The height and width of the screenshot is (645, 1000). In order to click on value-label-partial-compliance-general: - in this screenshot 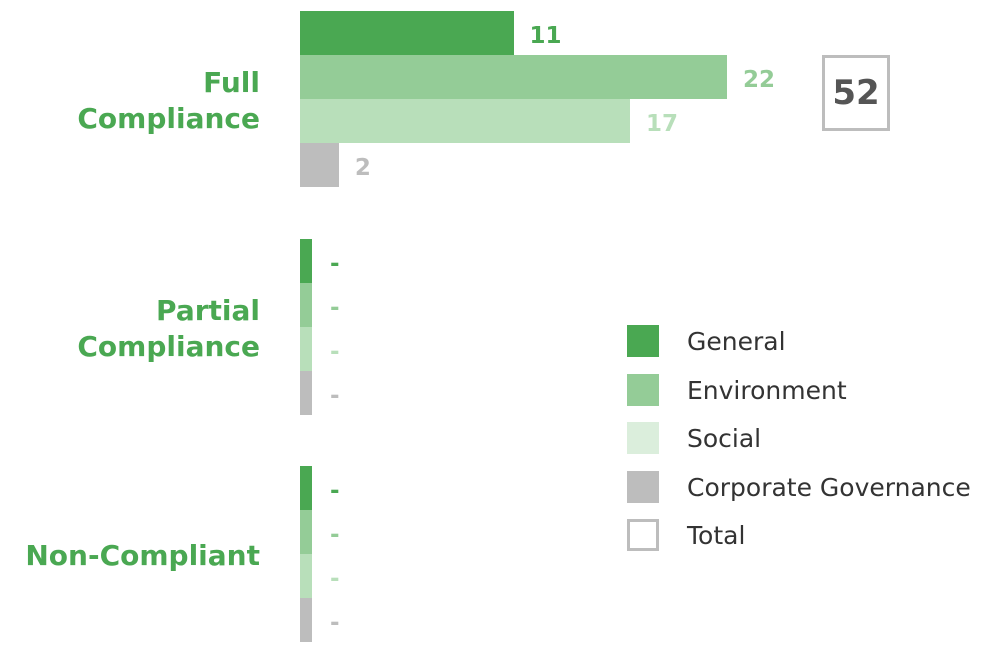, I will do `click(335, 264)`.